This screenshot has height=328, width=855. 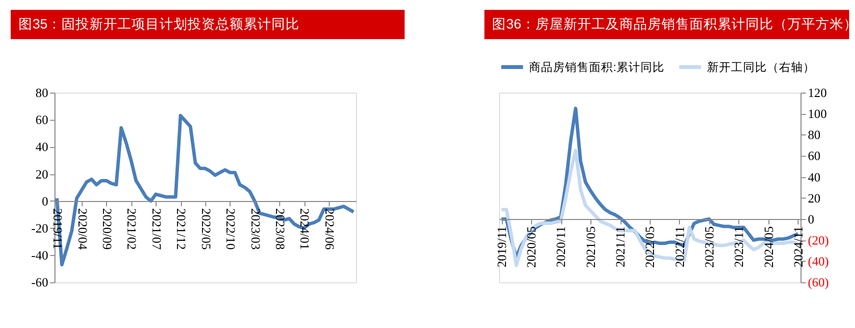 What do you see at coordinates (82, 229) in the screenshot?
I see `x-tick-label: 2020/04` at bounding box center [82, 229].